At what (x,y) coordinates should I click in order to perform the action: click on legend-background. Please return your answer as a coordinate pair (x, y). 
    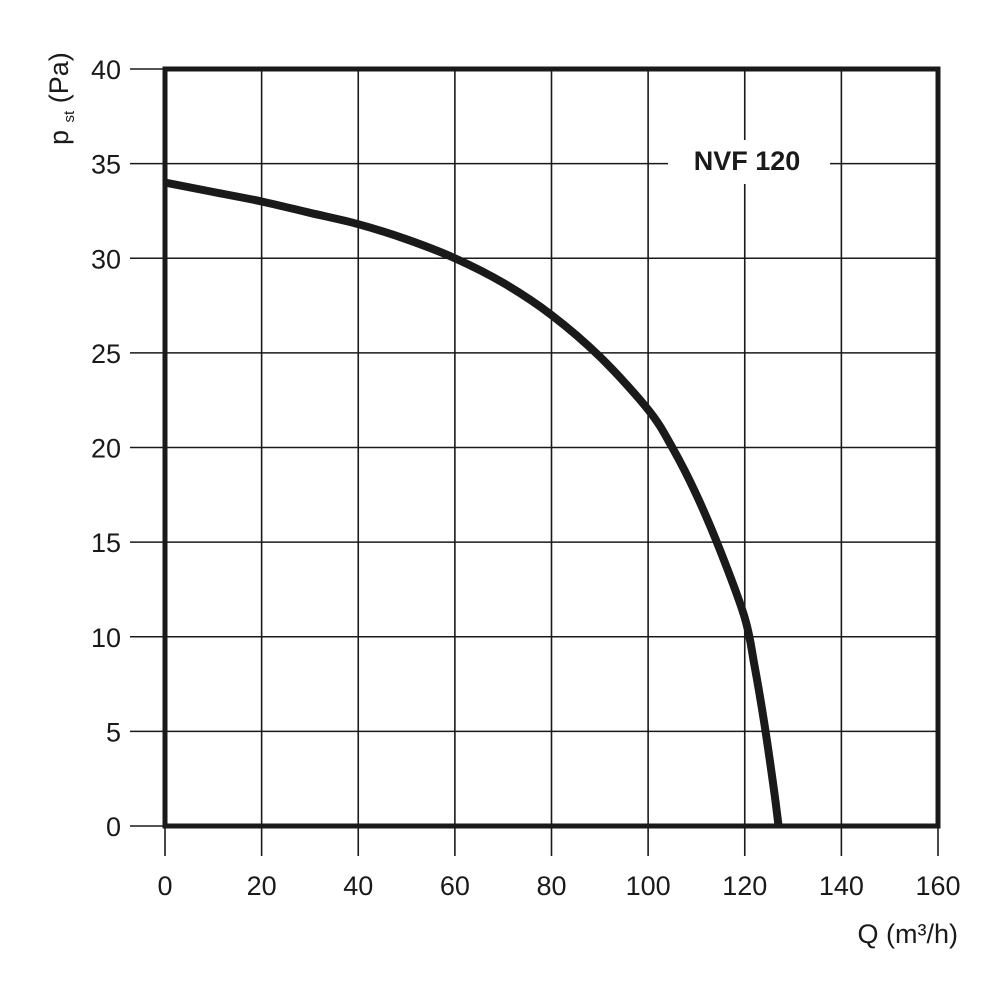
    Looking at the image, I should click on (749, 162).